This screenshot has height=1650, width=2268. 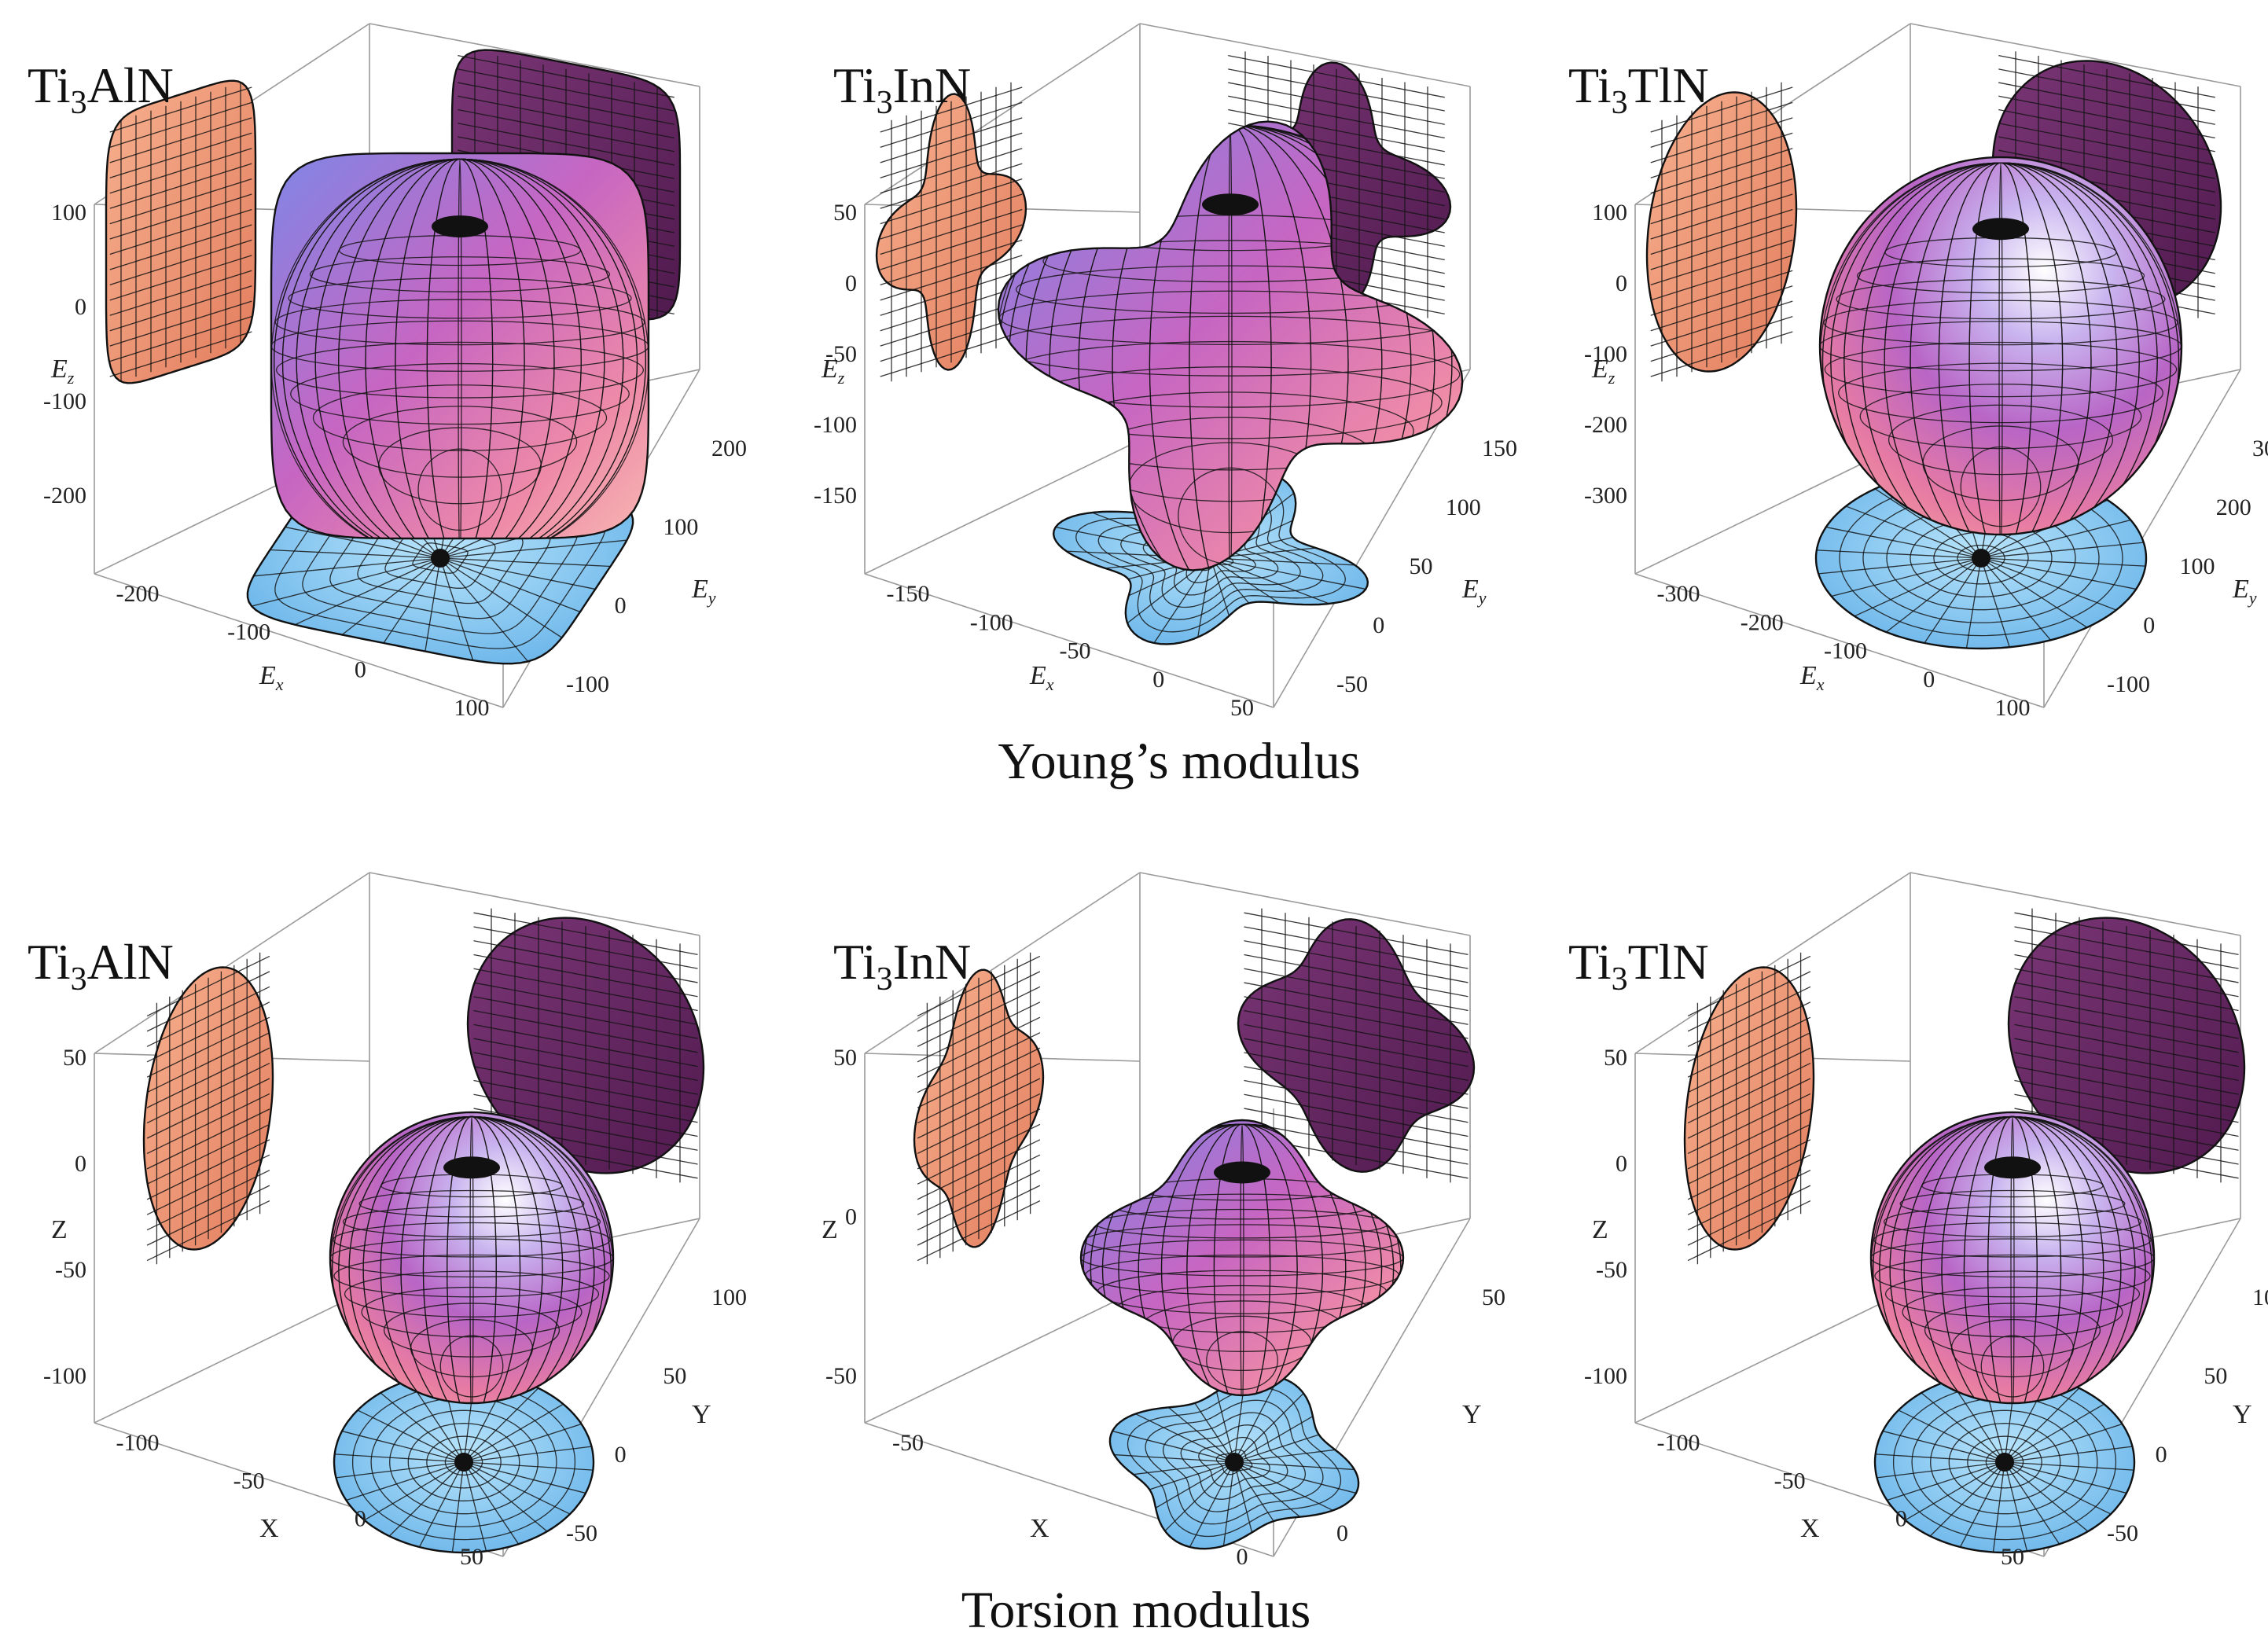 What do you see at coordinates (472, 708) in the screenshot?
I see `x-tick-label: 100` at bounding box center [472, 708].